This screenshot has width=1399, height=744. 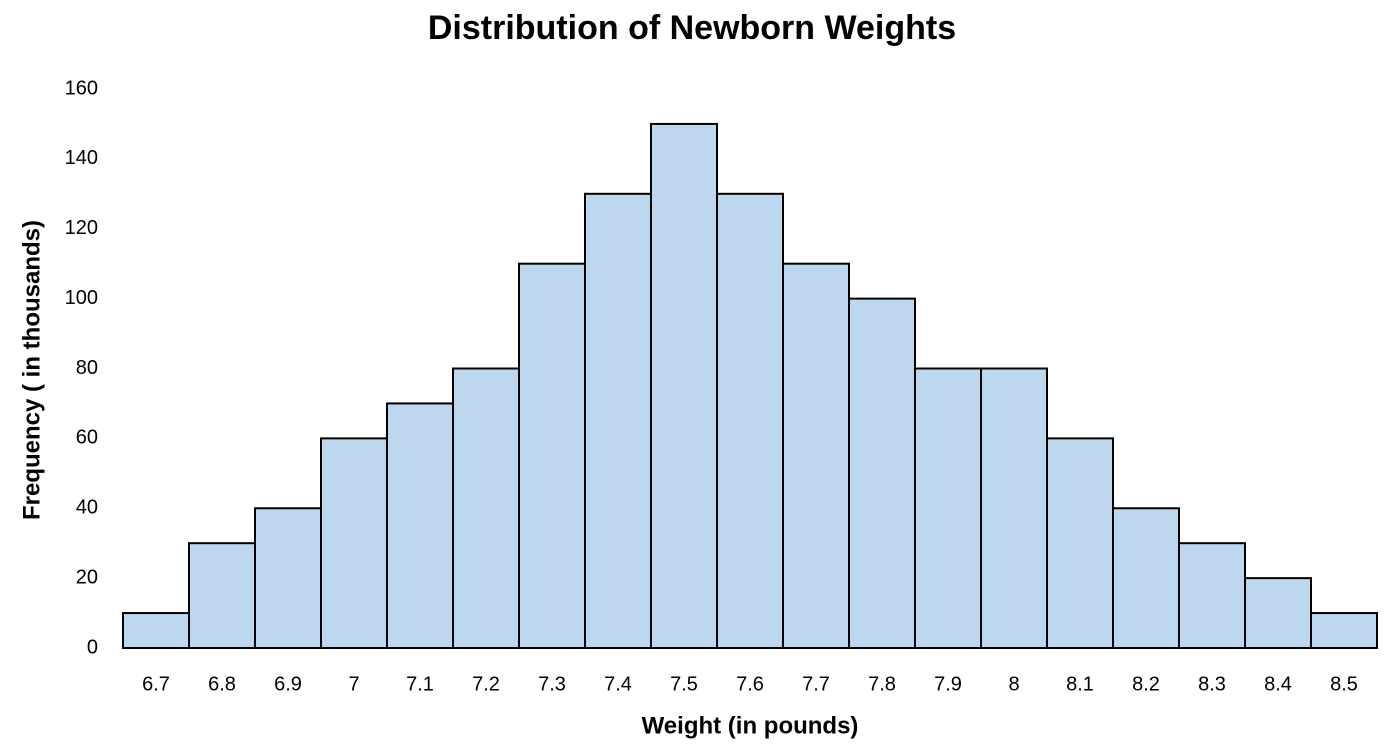 What do you see at coordinates (948, 684) in the screenshot?
I see `x-tick-label: 7.9` at bounding box center [948, 684].